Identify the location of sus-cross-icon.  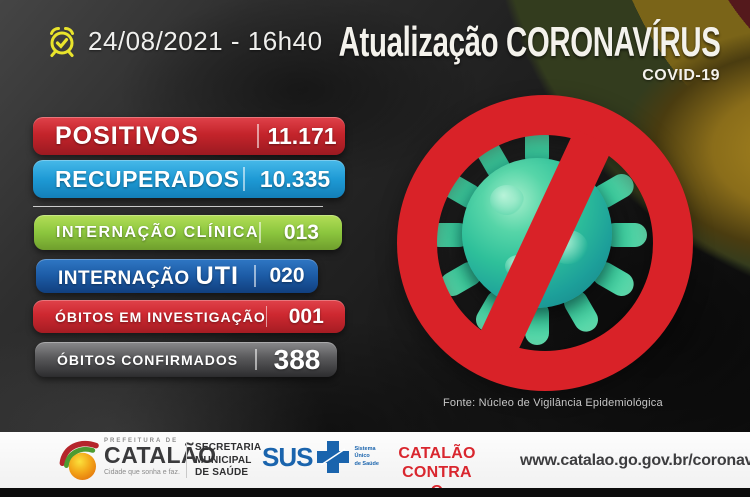
(333, 457).